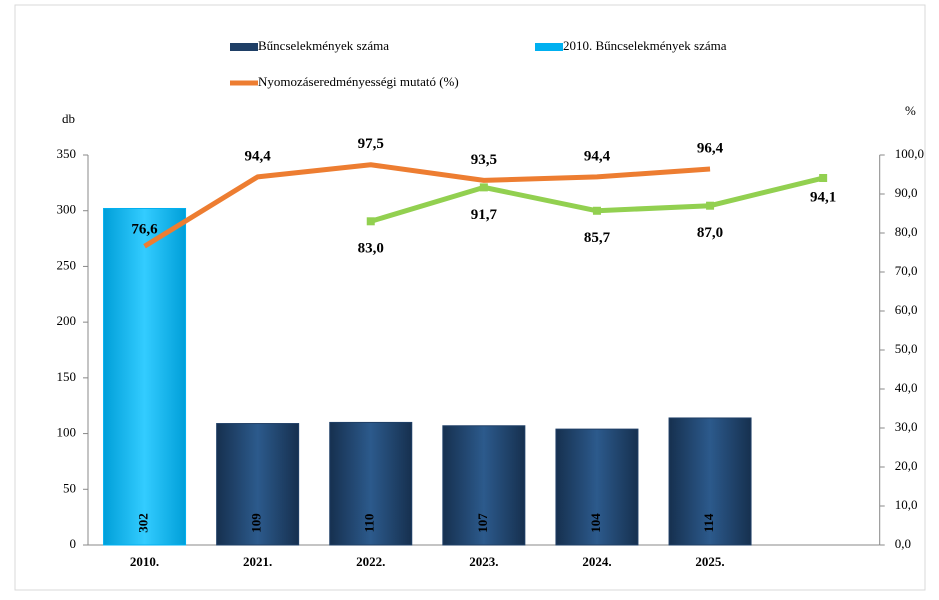 Image resolution: width=939 pixels, height=600 pixels. What do you see at coordinates (371, 249) in the screenshot?
I see `line-value-label: 83,0` at bounding box center [371, 249].